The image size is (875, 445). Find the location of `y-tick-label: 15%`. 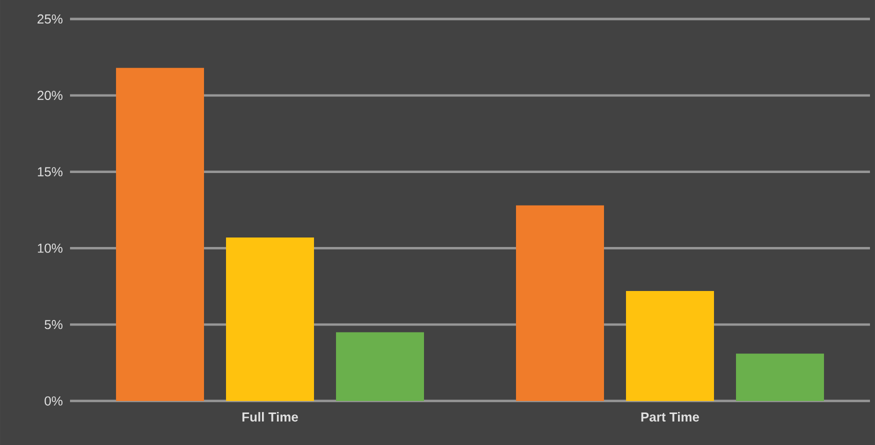

y-tick-label: 15% is located at coordinates (50, 171).